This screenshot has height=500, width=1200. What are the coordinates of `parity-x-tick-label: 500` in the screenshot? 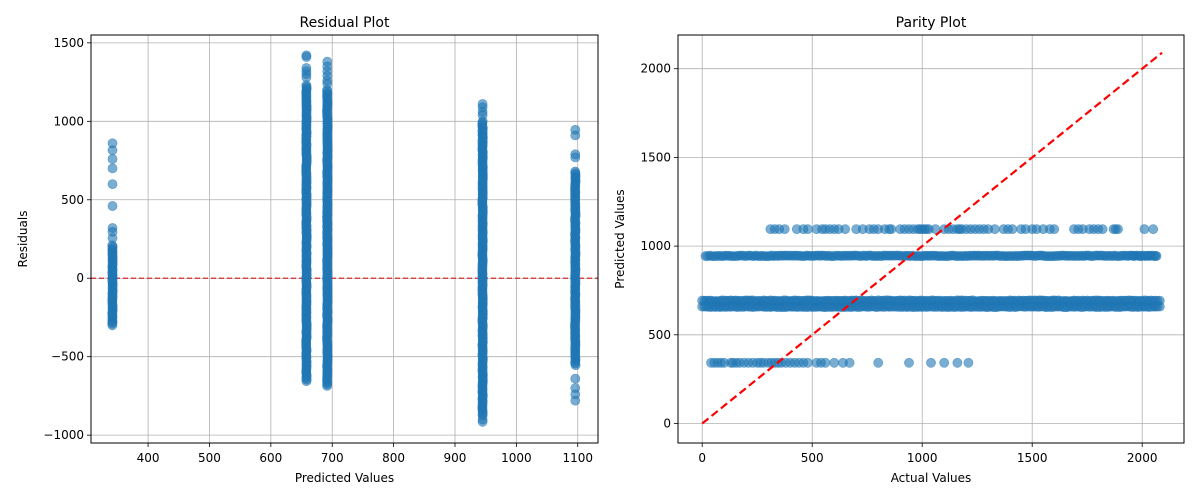 It's located at (812, 458).